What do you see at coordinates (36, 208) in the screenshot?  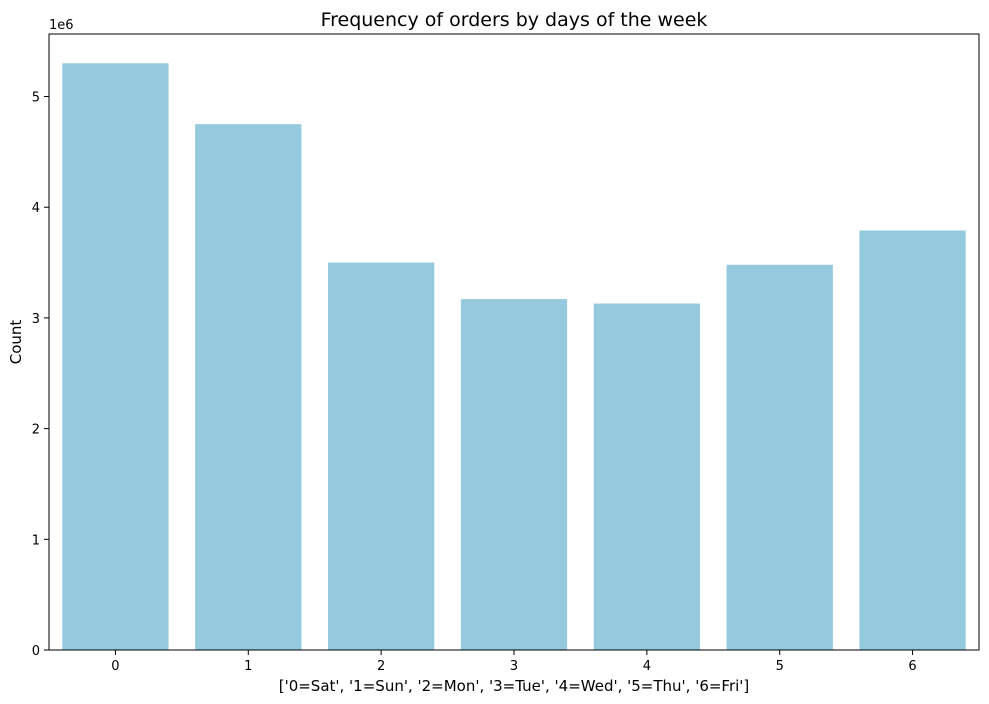 I see `y-tick-label: 4` at bounding box center [36, 208].